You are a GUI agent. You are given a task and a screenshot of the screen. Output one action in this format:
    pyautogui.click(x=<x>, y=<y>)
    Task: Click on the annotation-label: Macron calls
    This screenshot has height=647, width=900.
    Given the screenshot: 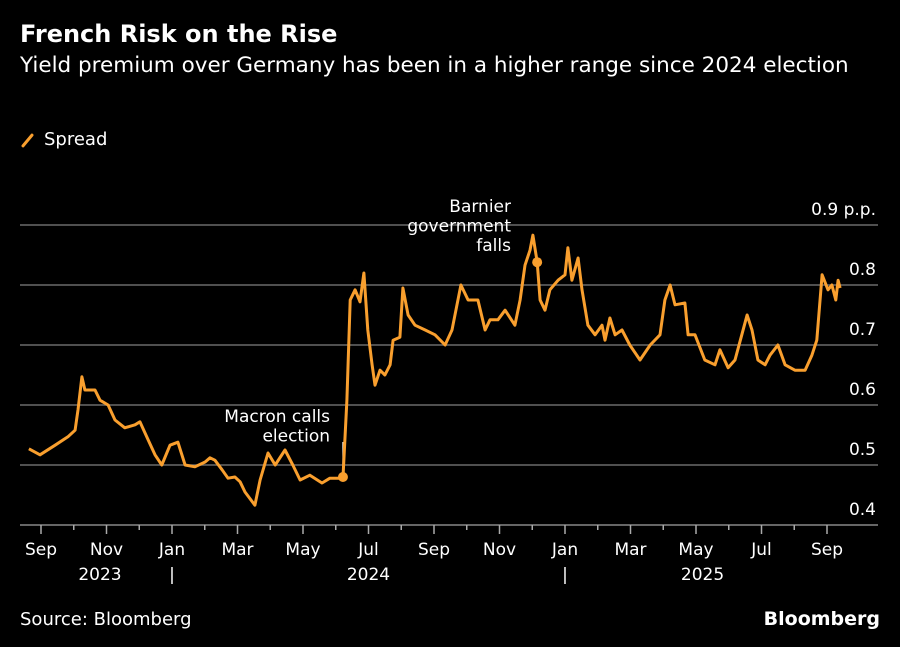 What is the action you would take?
    pyautogui.click(x=277, y=417)
    